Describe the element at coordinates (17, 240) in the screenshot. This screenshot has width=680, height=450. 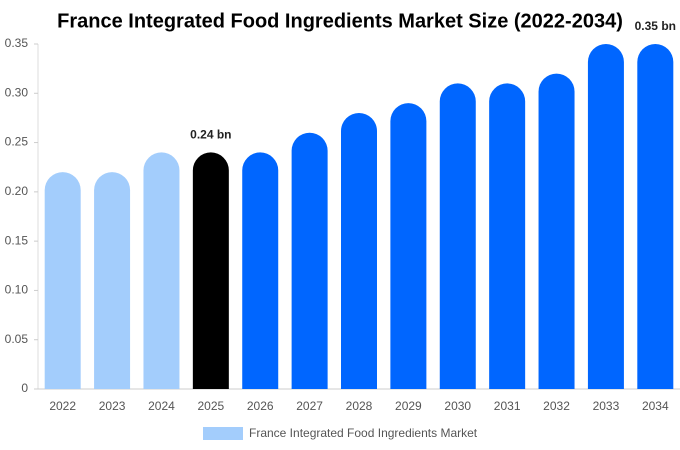
I see `y-tick-label: 0.15` at that location.